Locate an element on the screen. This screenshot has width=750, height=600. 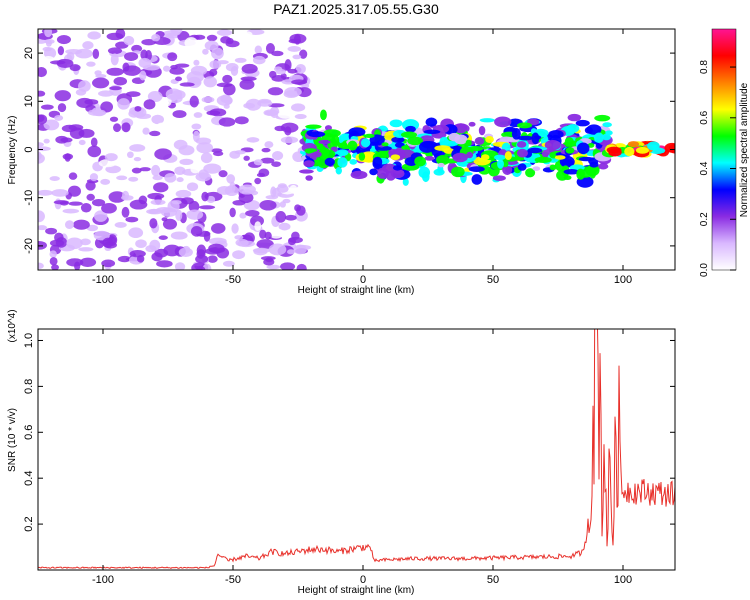
colorbar-tick-label: 0.2 is located at coordinates (704, 219).